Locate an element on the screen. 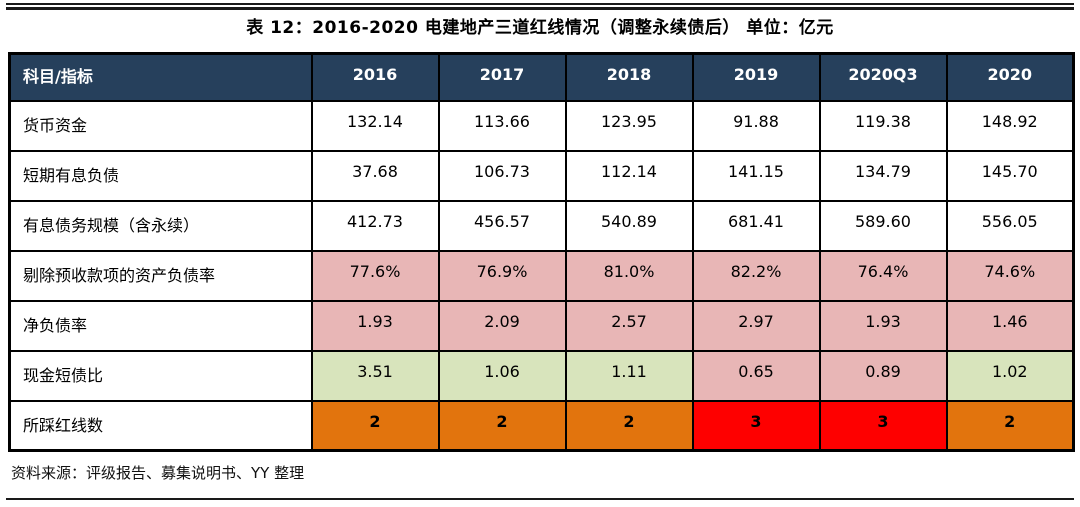  table-cell: 113.66 is located at coordinates (502, 125).